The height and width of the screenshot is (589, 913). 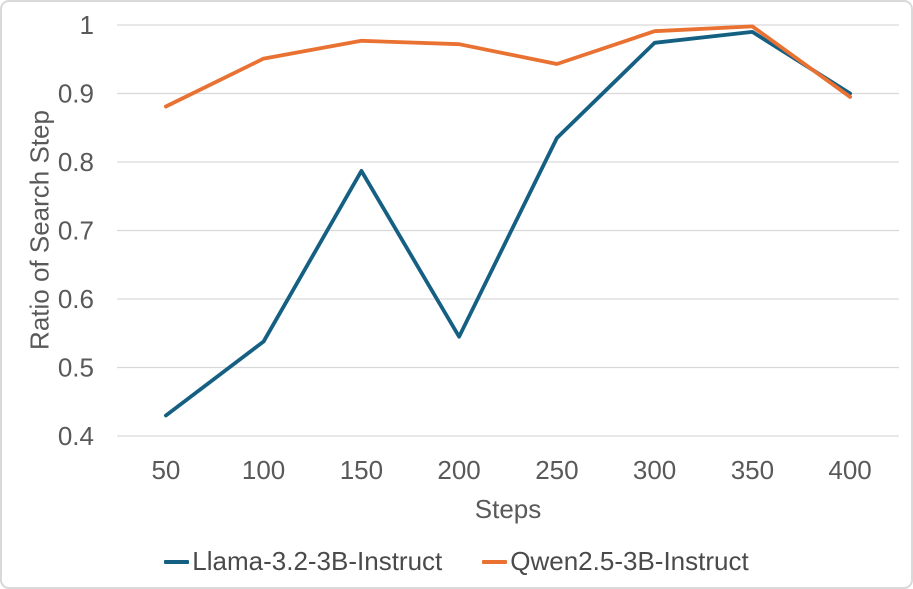 I want to click on legend-label: Llama-3.2-3B-Instruct, so click(x=317, y=561).